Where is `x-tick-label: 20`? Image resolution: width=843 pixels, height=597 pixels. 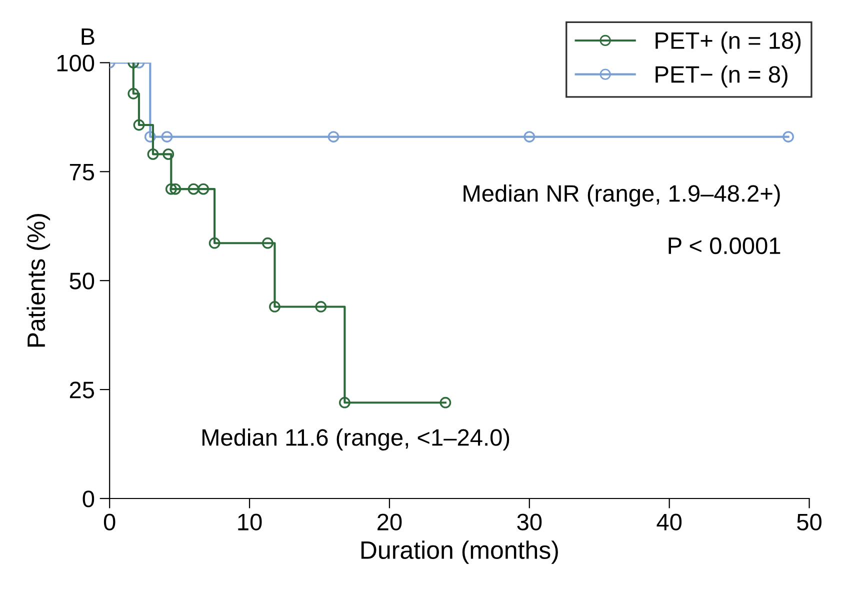 x-tick-label: 20 is located at coordinates (390, 522).